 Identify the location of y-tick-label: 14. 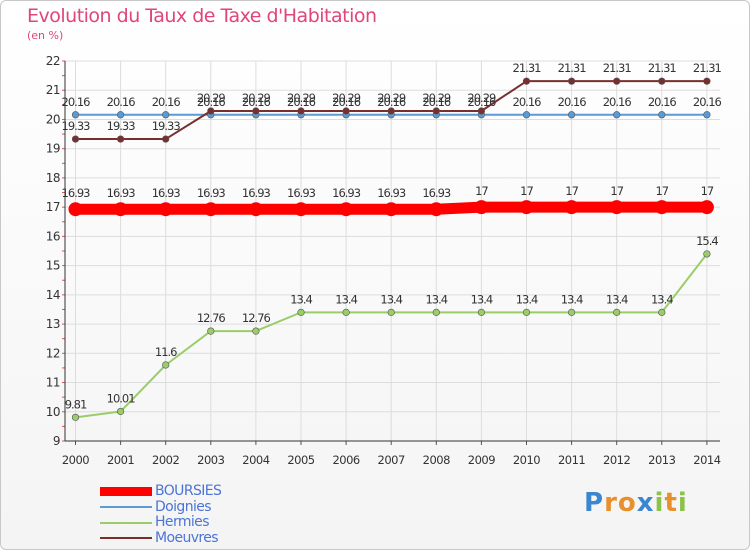
(53, 295).